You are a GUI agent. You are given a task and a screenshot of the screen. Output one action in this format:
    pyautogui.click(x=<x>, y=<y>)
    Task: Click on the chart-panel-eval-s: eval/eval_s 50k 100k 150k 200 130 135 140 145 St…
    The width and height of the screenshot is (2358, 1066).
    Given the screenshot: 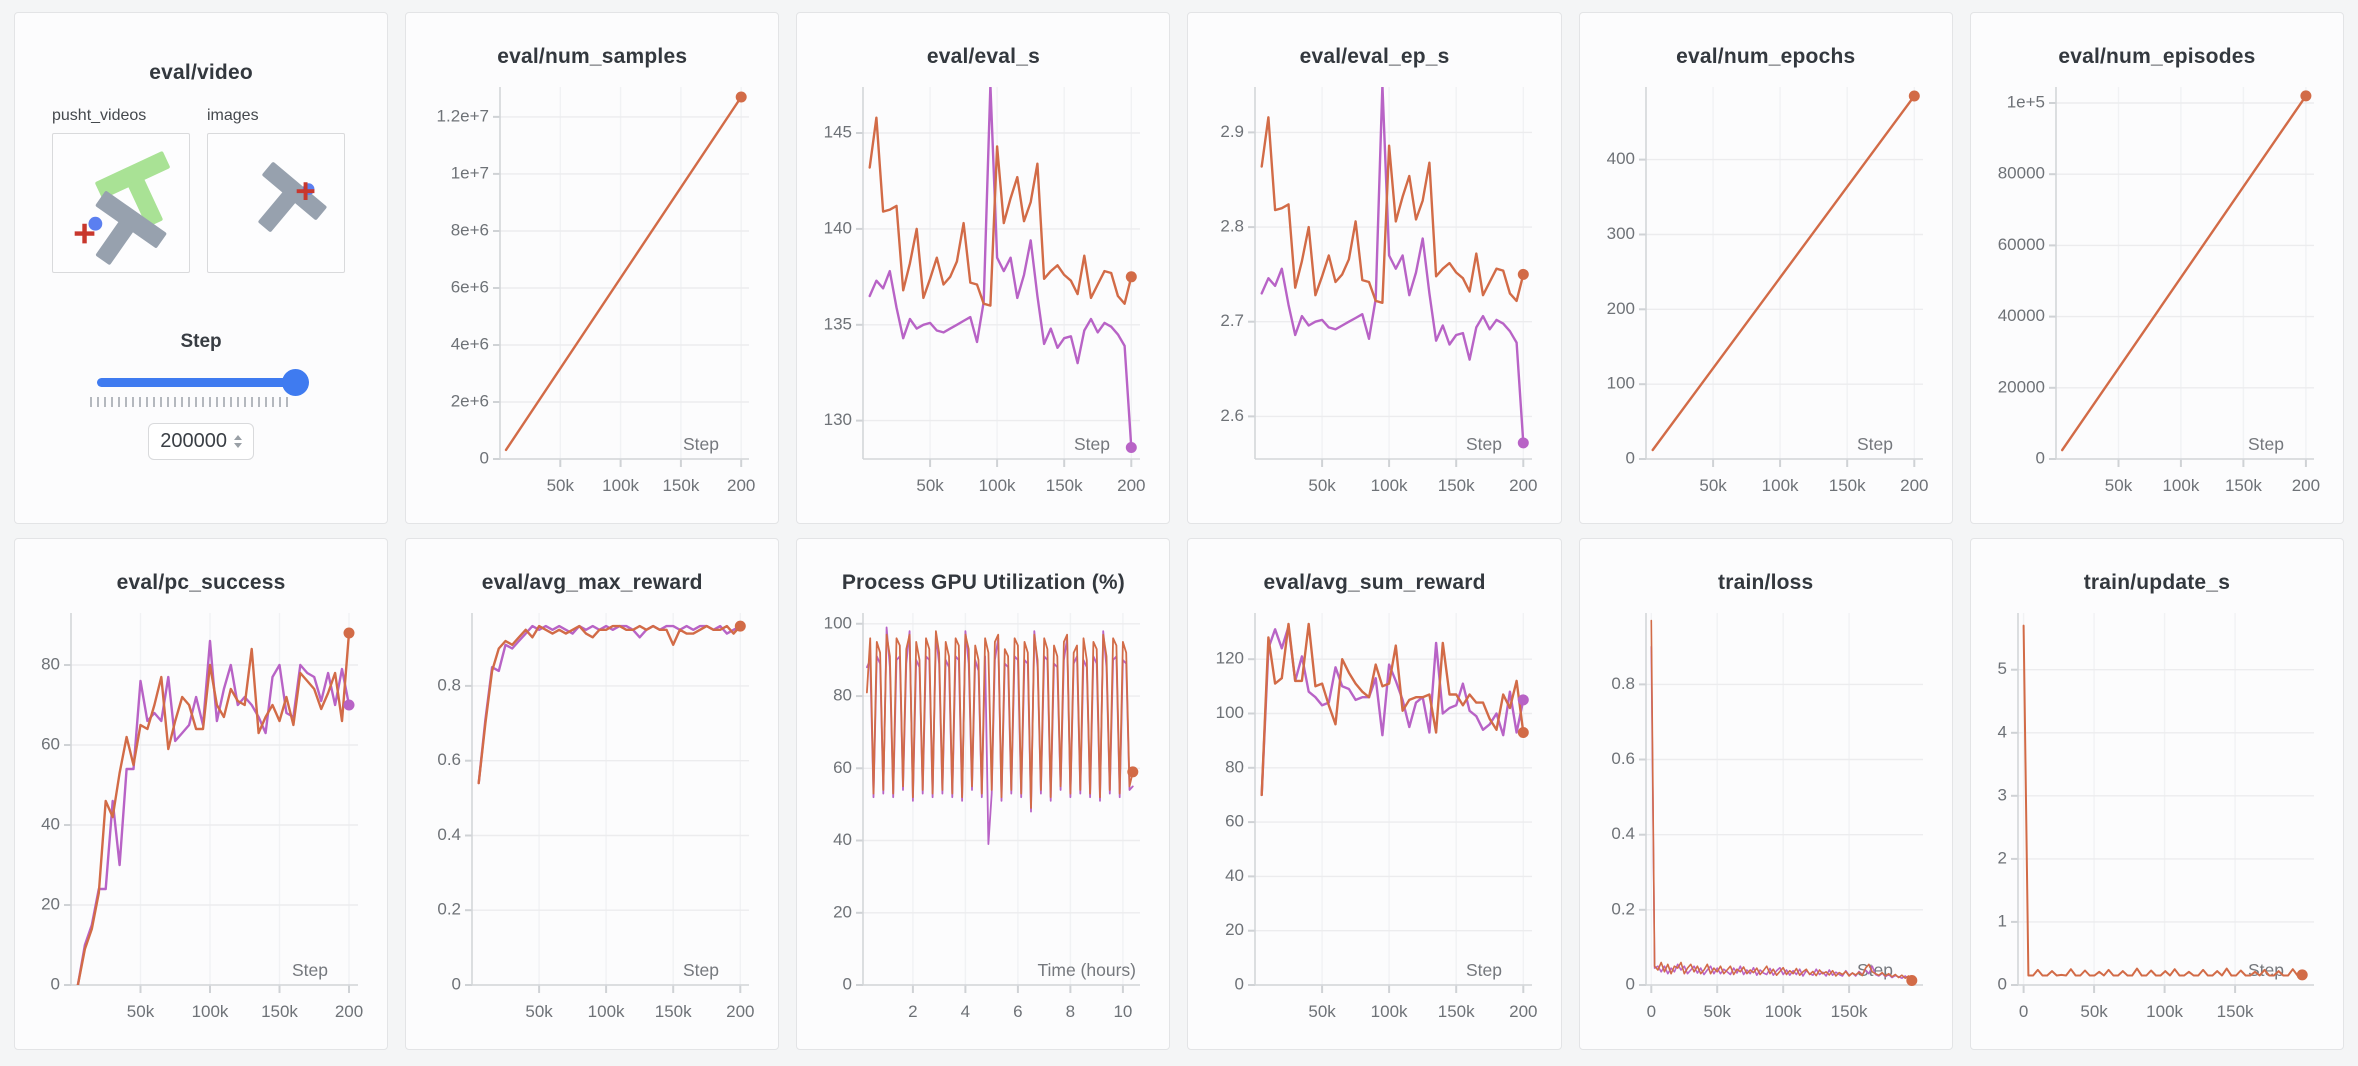 What is the action you would take?
    pyautogui.click(x=983, y=268)
    